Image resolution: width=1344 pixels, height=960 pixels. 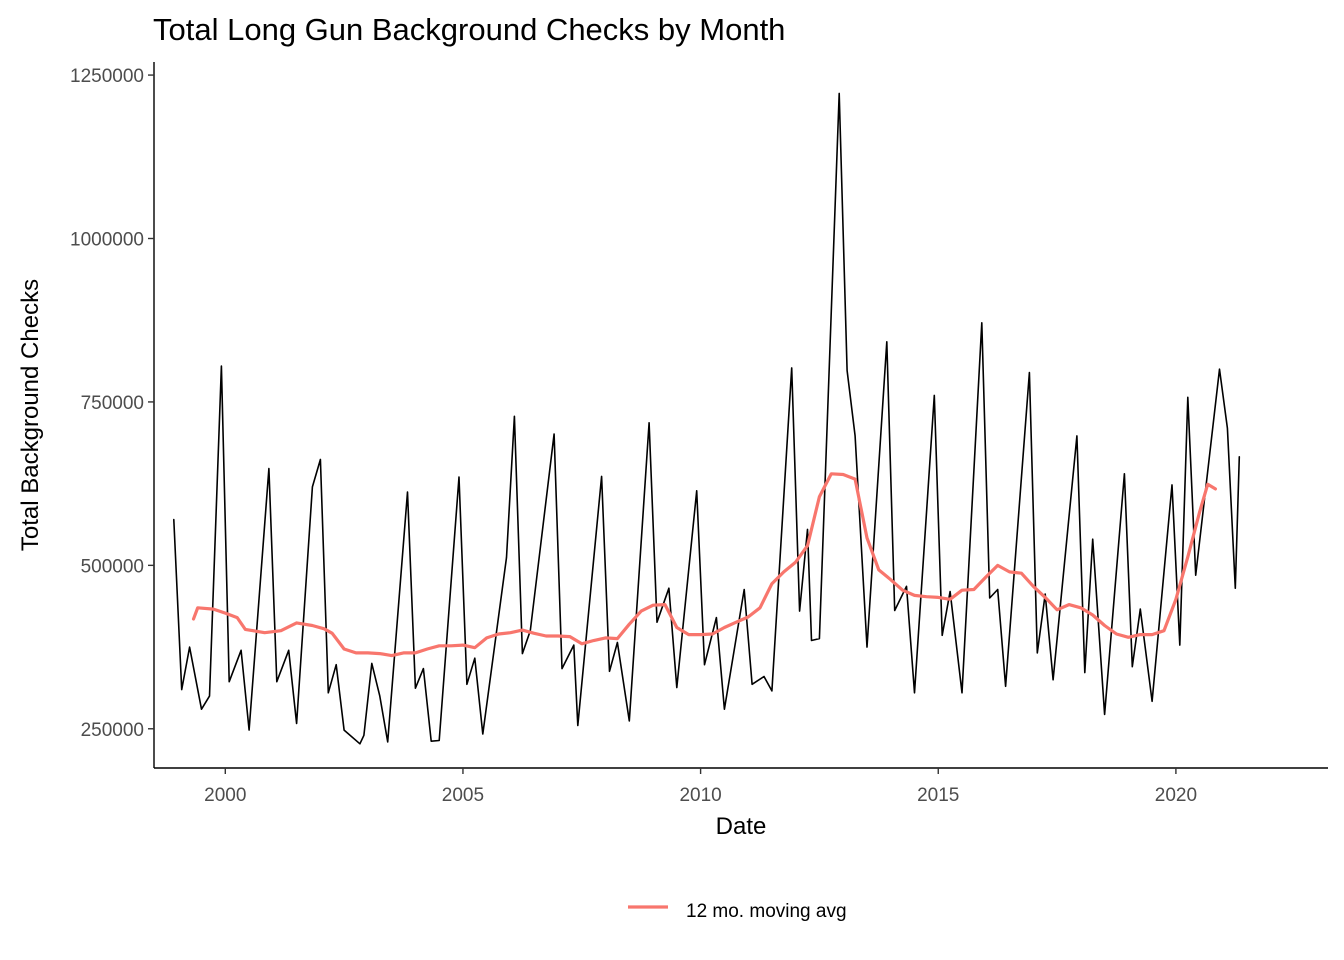 I want to click on y-tick-label: 1000000, so click(x=107, y=240).